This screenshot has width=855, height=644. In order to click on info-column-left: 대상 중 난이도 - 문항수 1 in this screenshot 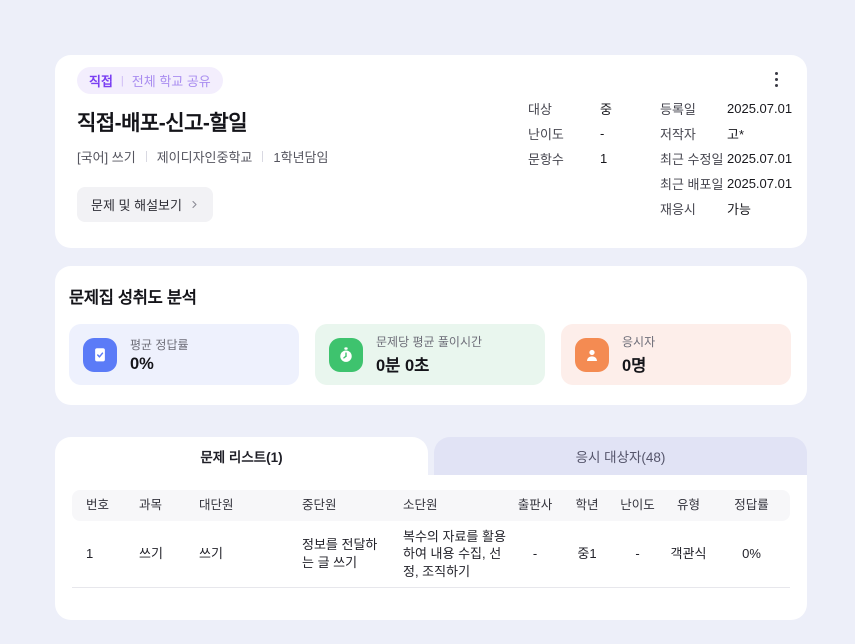, I will do `click(594, 158)`.